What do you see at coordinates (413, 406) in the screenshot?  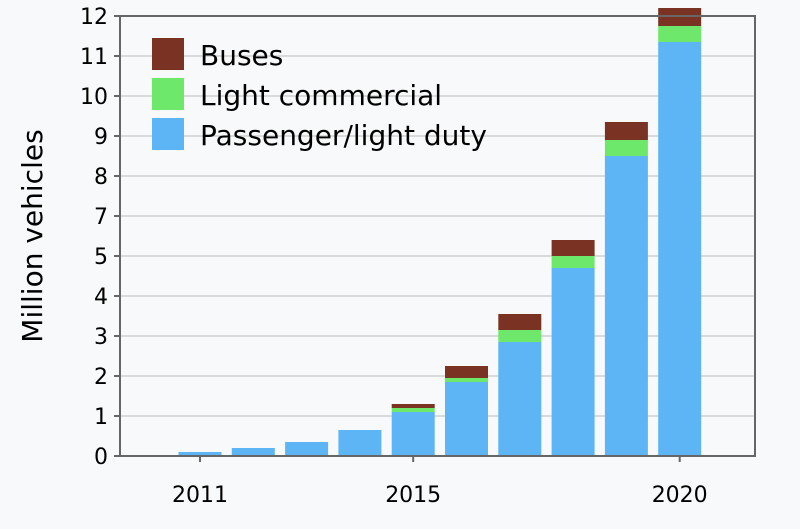 I see `bar-segment-buses-2015` at bounding box center [413, 406].